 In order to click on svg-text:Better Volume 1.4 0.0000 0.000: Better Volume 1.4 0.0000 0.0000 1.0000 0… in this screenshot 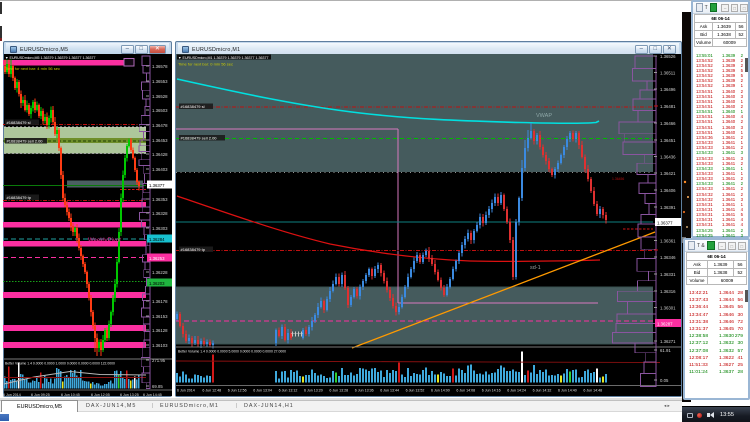, I will do `click(60, 364)`.